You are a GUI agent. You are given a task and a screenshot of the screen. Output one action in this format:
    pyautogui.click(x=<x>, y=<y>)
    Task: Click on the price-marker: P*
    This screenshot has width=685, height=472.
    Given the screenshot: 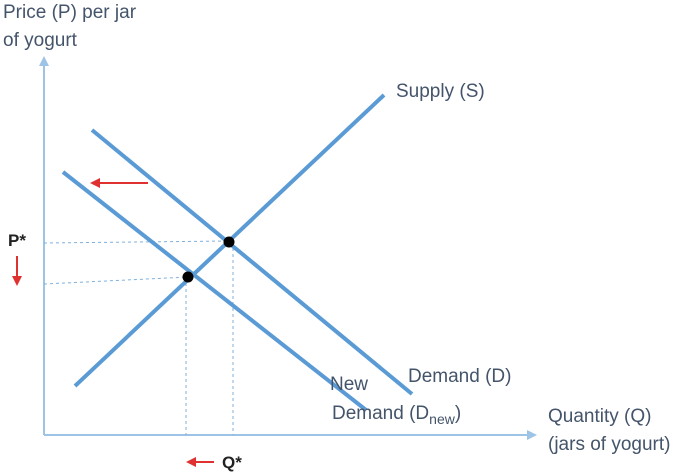 What is the action you would take?
    pyautogui.click(x=17, y=240)
    